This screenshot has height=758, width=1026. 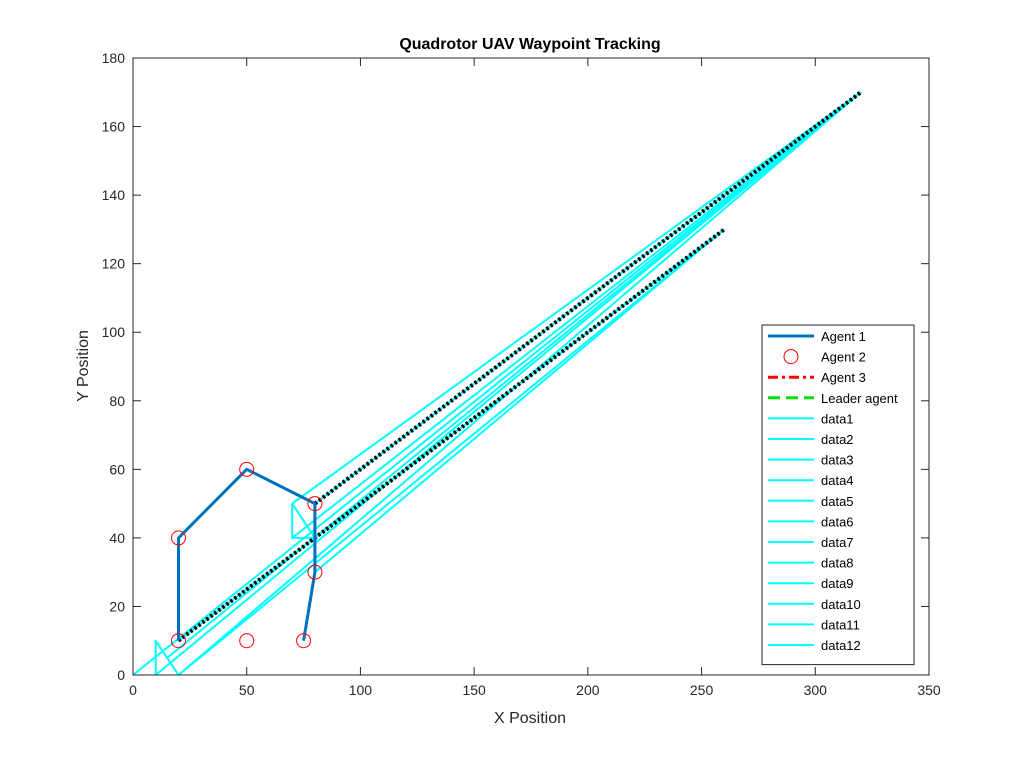 I want to click on legend-item-agent-2: Agent 2, so click(x=824, y=357).